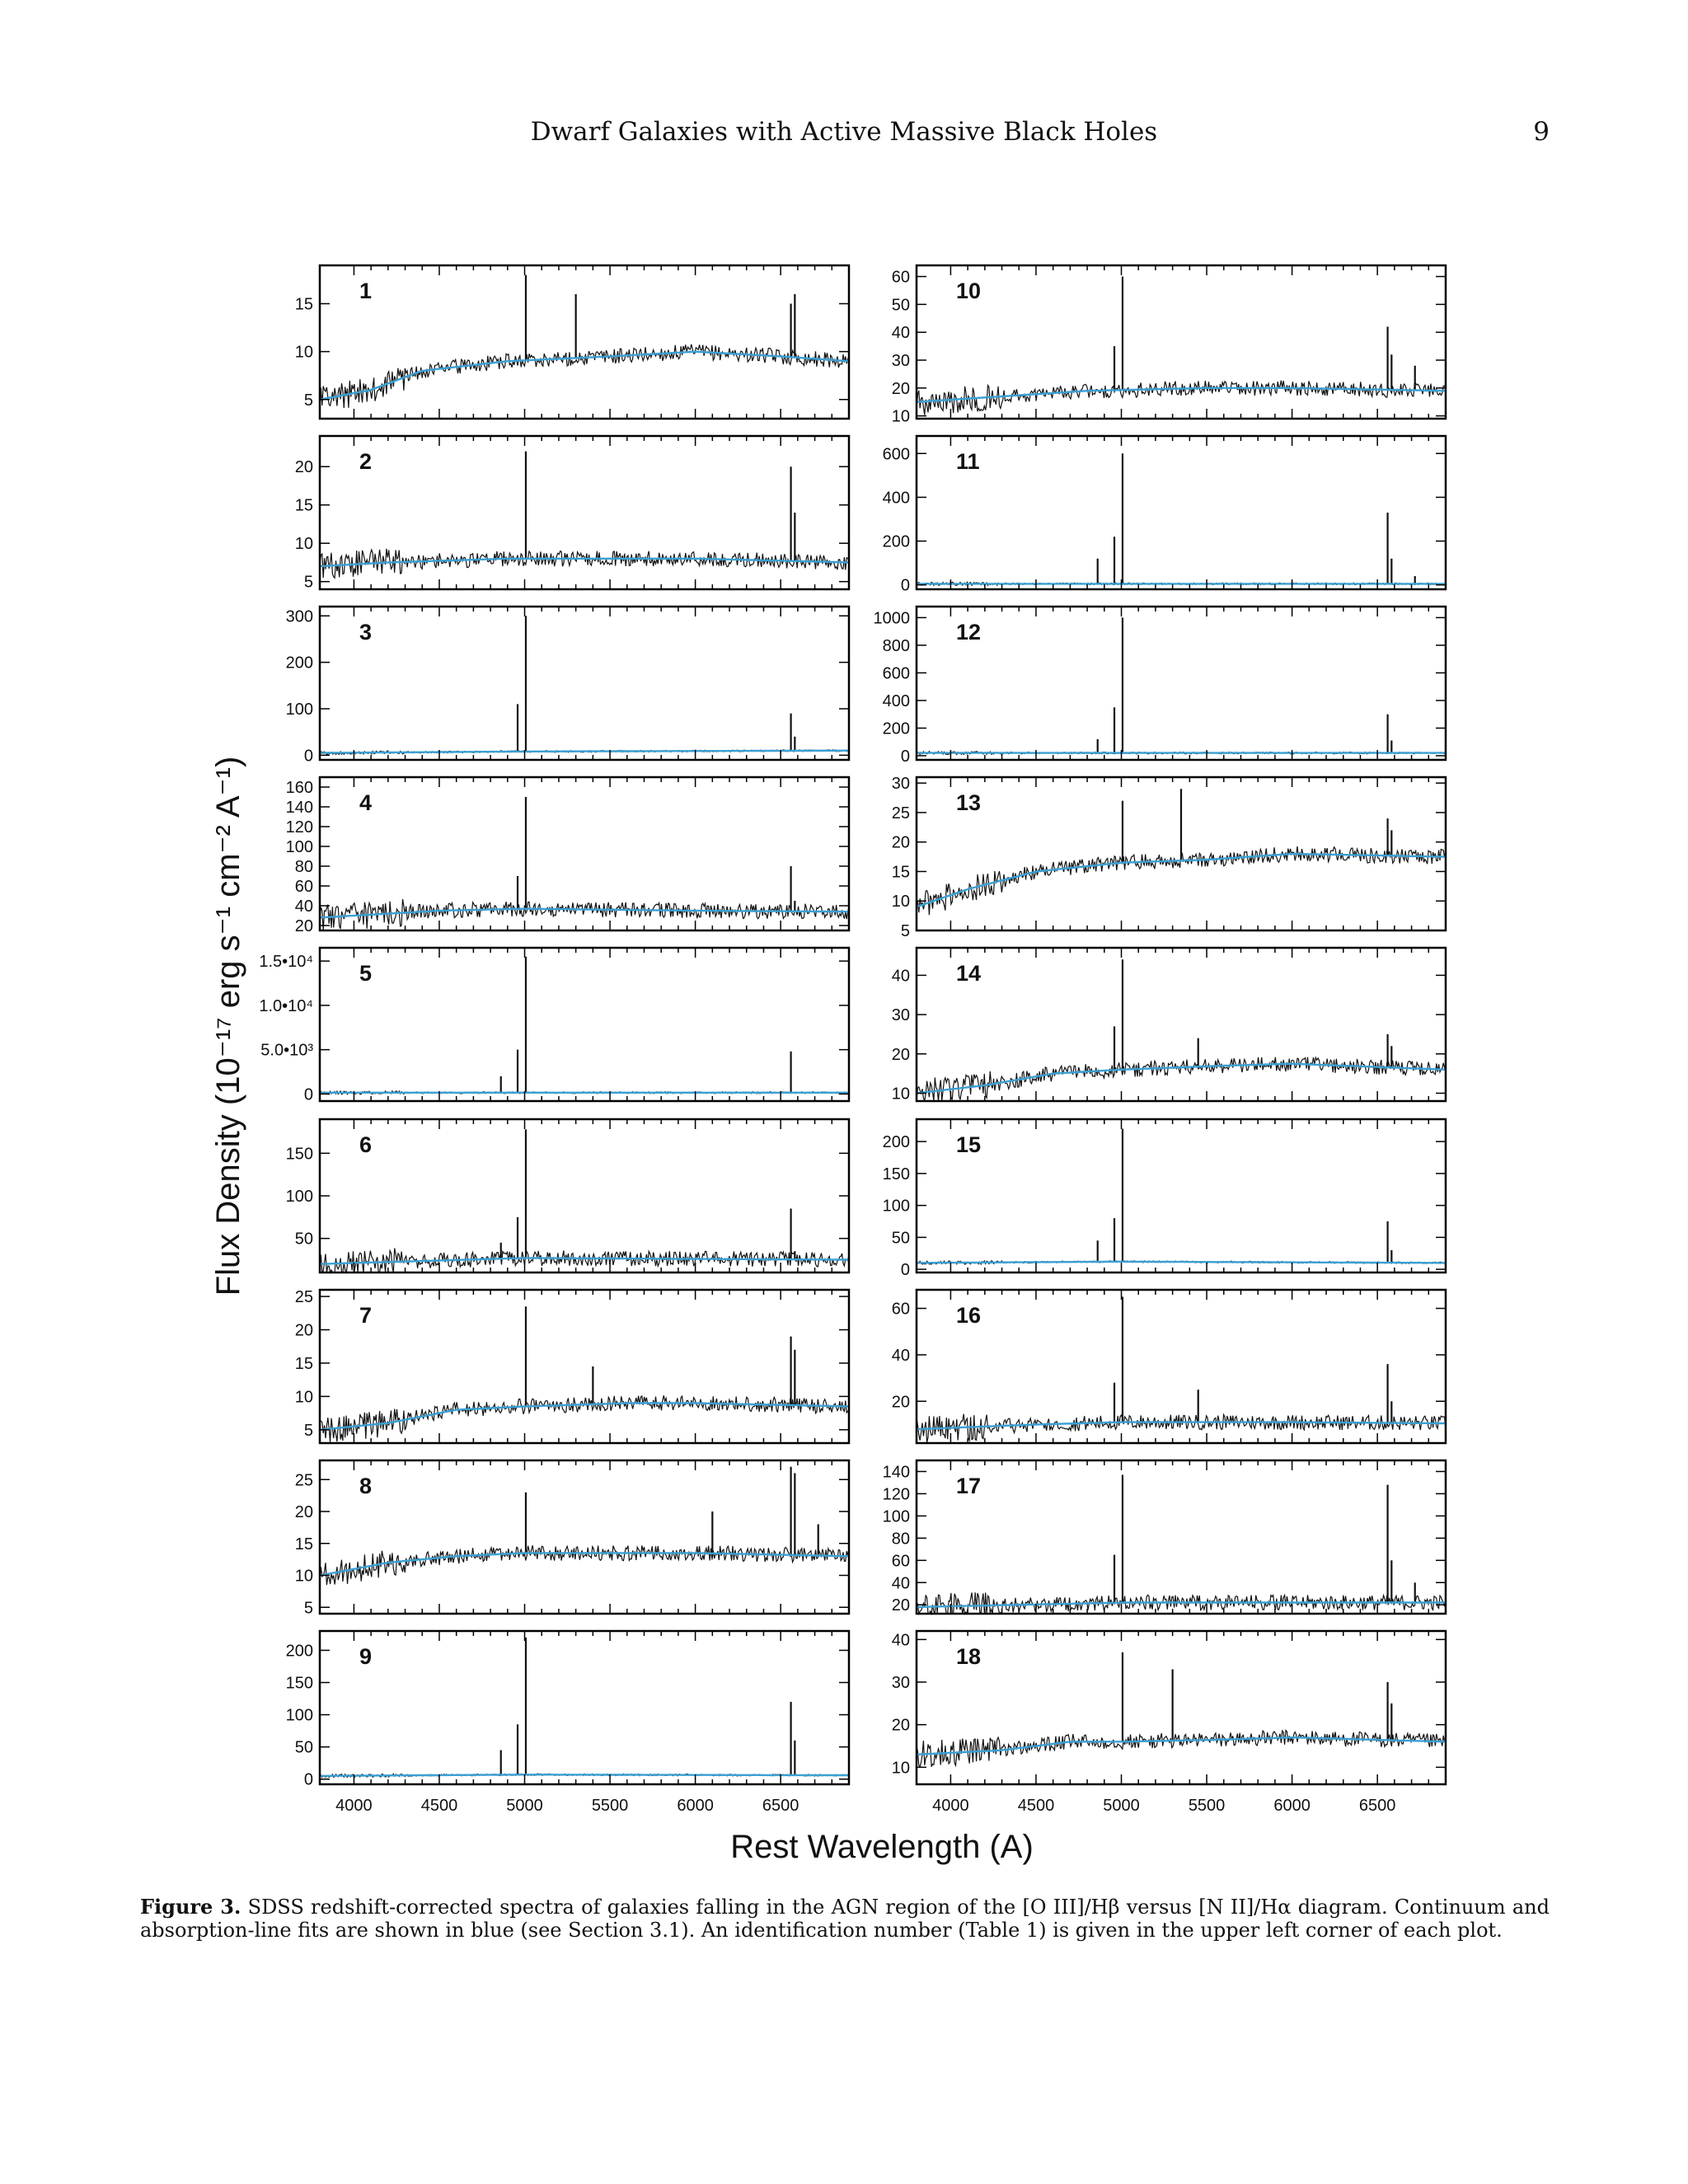  Describe the element at coordinates (286, 1051) in the screenshot. I see `y-tick-label: 5.0•10³` at that location.